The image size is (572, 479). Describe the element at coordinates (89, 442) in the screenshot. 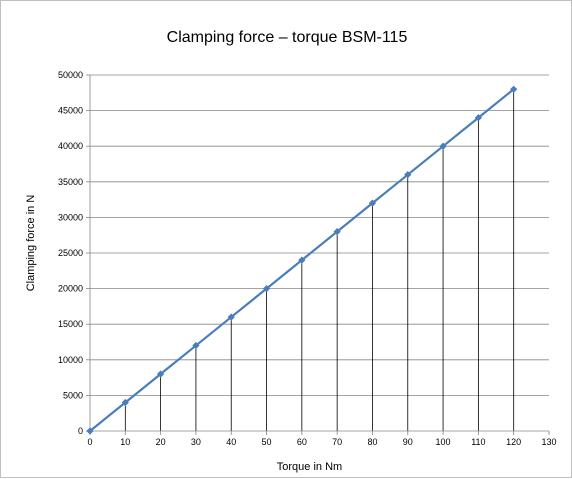

I see `x-tick-label-0: 0` at that location.